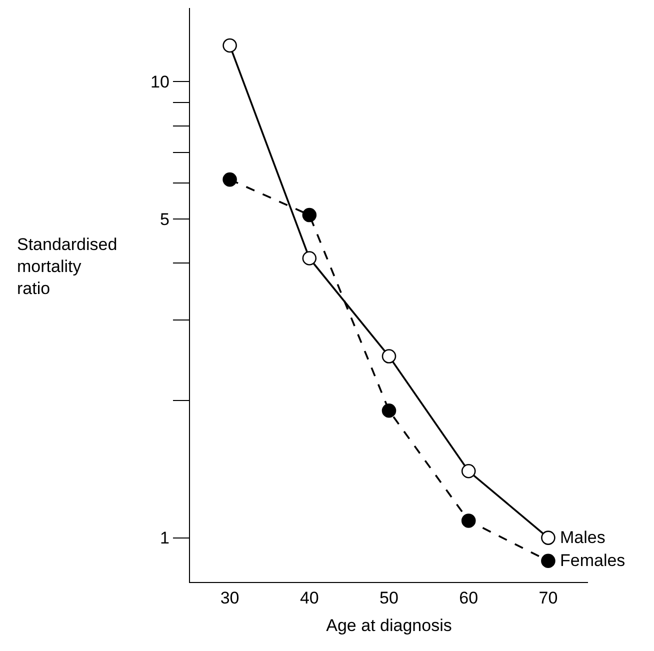 The width and height of the screenshot is (654, 651). What do you see at coordinates (230, 598) in the screenshot?
I see `x-tick-label: 30` at bounding box center [230, 598].